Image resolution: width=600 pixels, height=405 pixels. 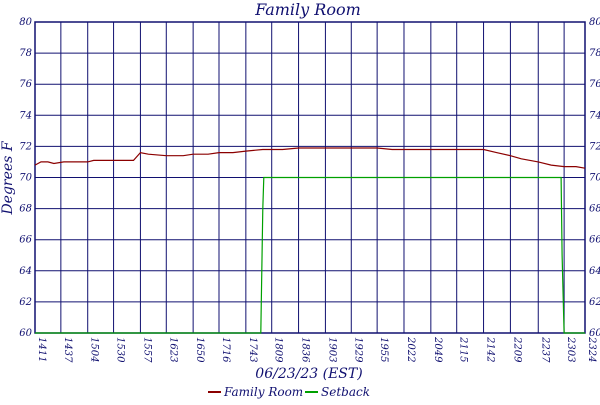 I want to click on y-tick-label-left: 66, so click(x=25, y=240).